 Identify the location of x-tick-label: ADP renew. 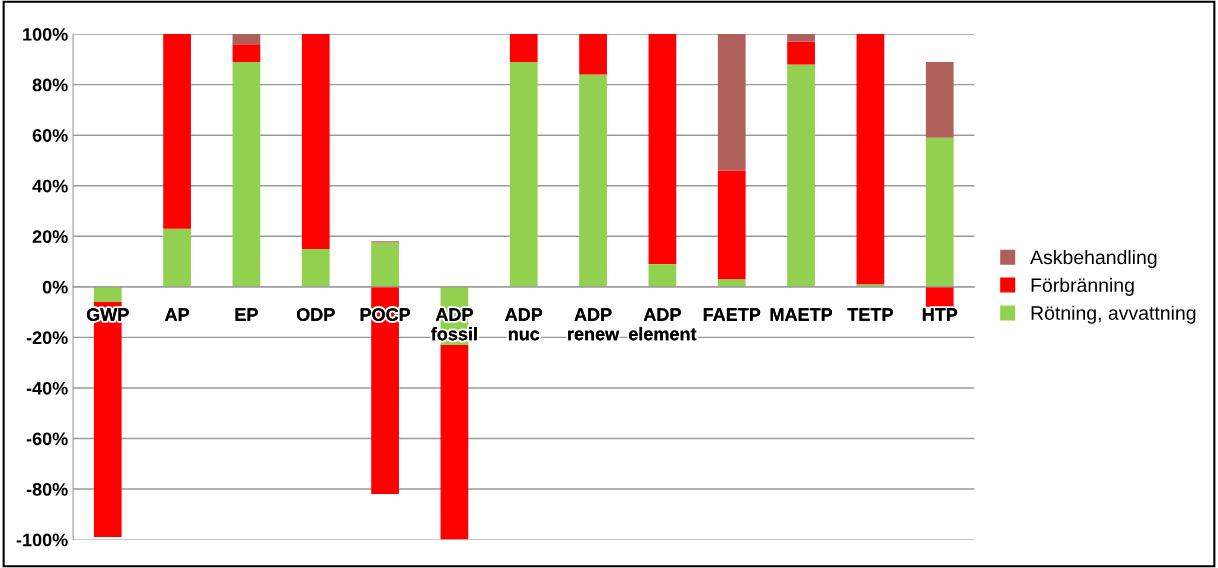
(594, 324).